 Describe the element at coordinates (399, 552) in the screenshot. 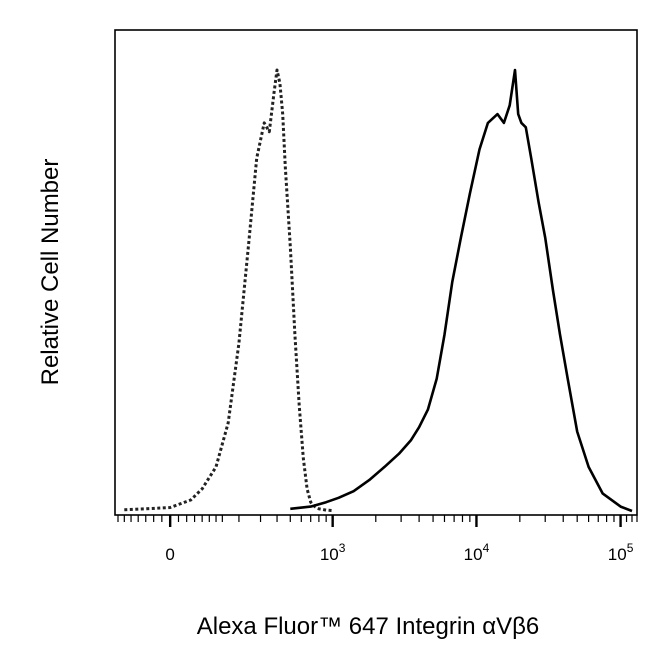

I see `x-tick-labels: 0 10³ 10⁴ 10⁵` at that location.